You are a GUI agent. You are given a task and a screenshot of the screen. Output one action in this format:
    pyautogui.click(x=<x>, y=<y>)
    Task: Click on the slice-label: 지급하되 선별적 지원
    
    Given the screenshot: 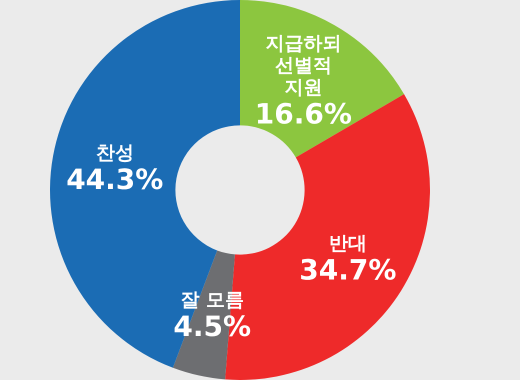 What is the action you would take?
    pyautogui.click(x=303, y=65)
    